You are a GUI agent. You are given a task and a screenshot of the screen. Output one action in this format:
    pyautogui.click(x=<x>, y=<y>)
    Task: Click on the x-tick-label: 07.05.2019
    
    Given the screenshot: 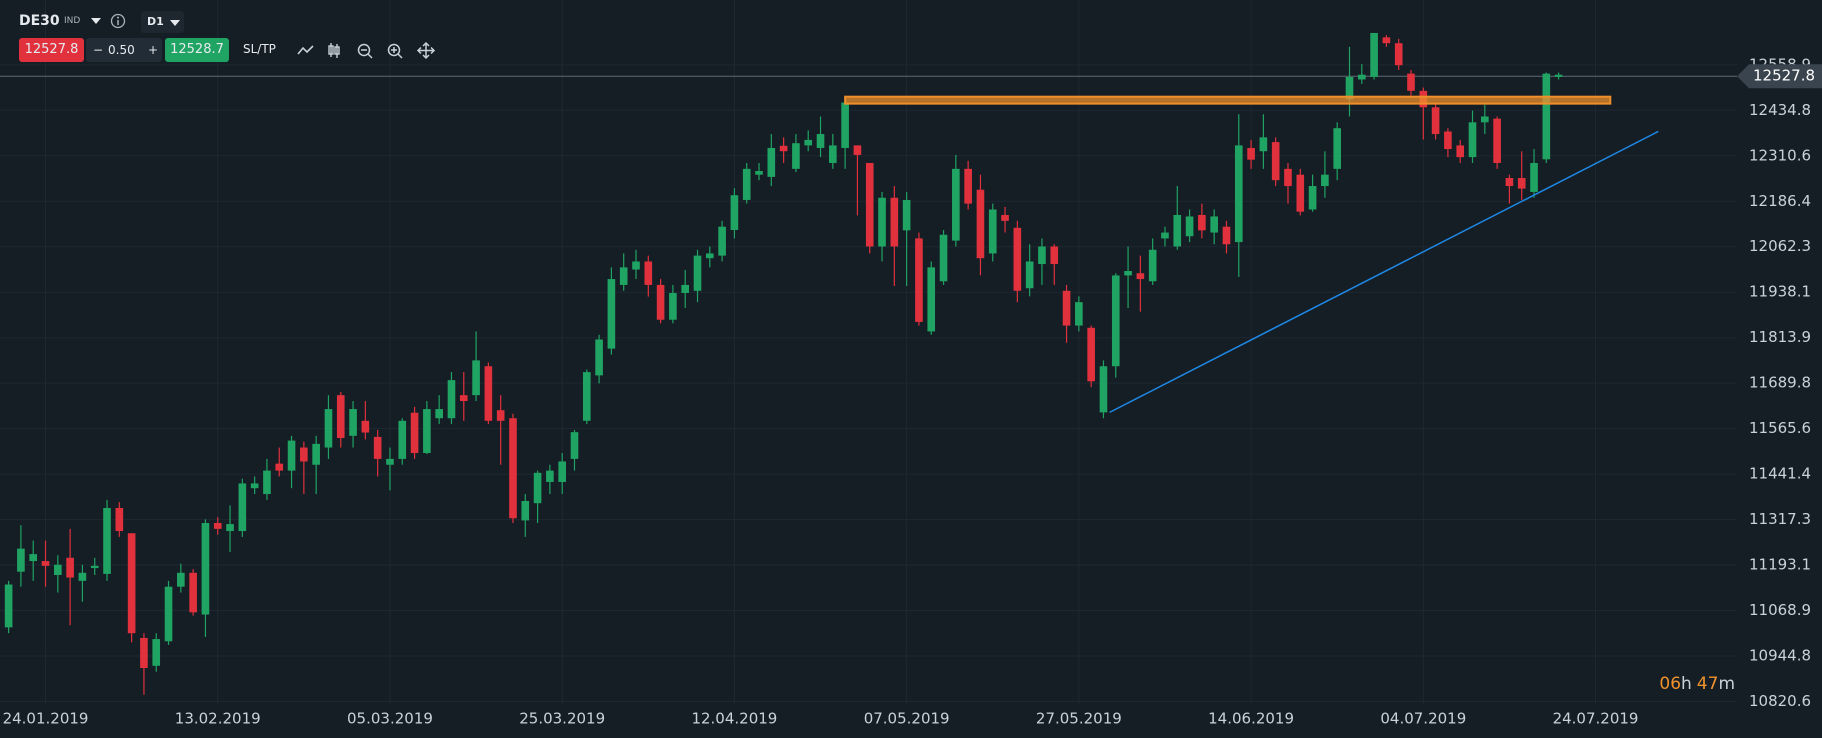 What is the action you would take?
    pyautogui.click(x=907, y=719)
    